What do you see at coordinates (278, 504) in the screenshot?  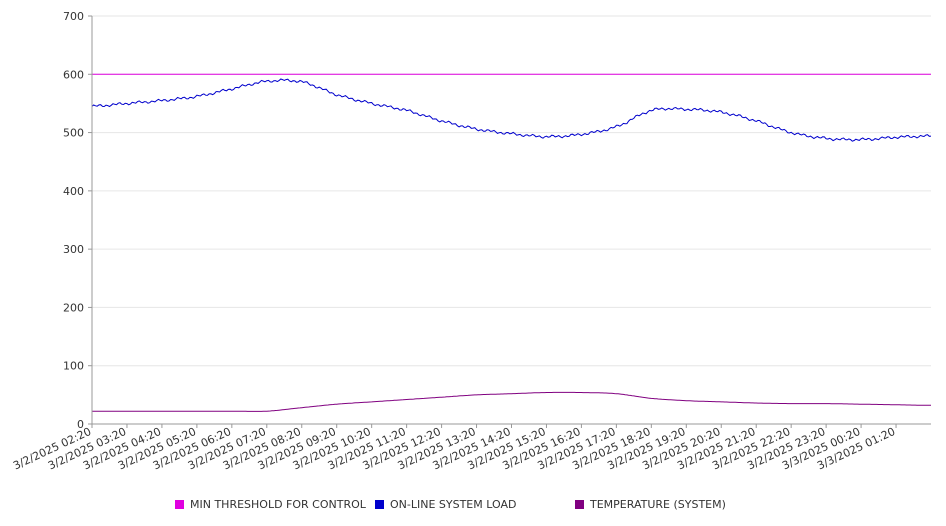 I see `legend-label-min-threshold: MIN THRESHOLD FOR CONTROL` at bounding box center [278, 504].